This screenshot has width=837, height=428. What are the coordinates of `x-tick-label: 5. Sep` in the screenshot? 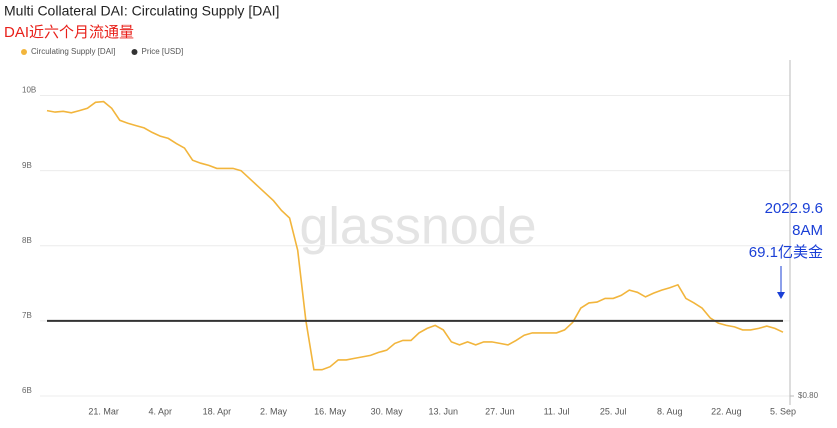 It's located at (783, 411).